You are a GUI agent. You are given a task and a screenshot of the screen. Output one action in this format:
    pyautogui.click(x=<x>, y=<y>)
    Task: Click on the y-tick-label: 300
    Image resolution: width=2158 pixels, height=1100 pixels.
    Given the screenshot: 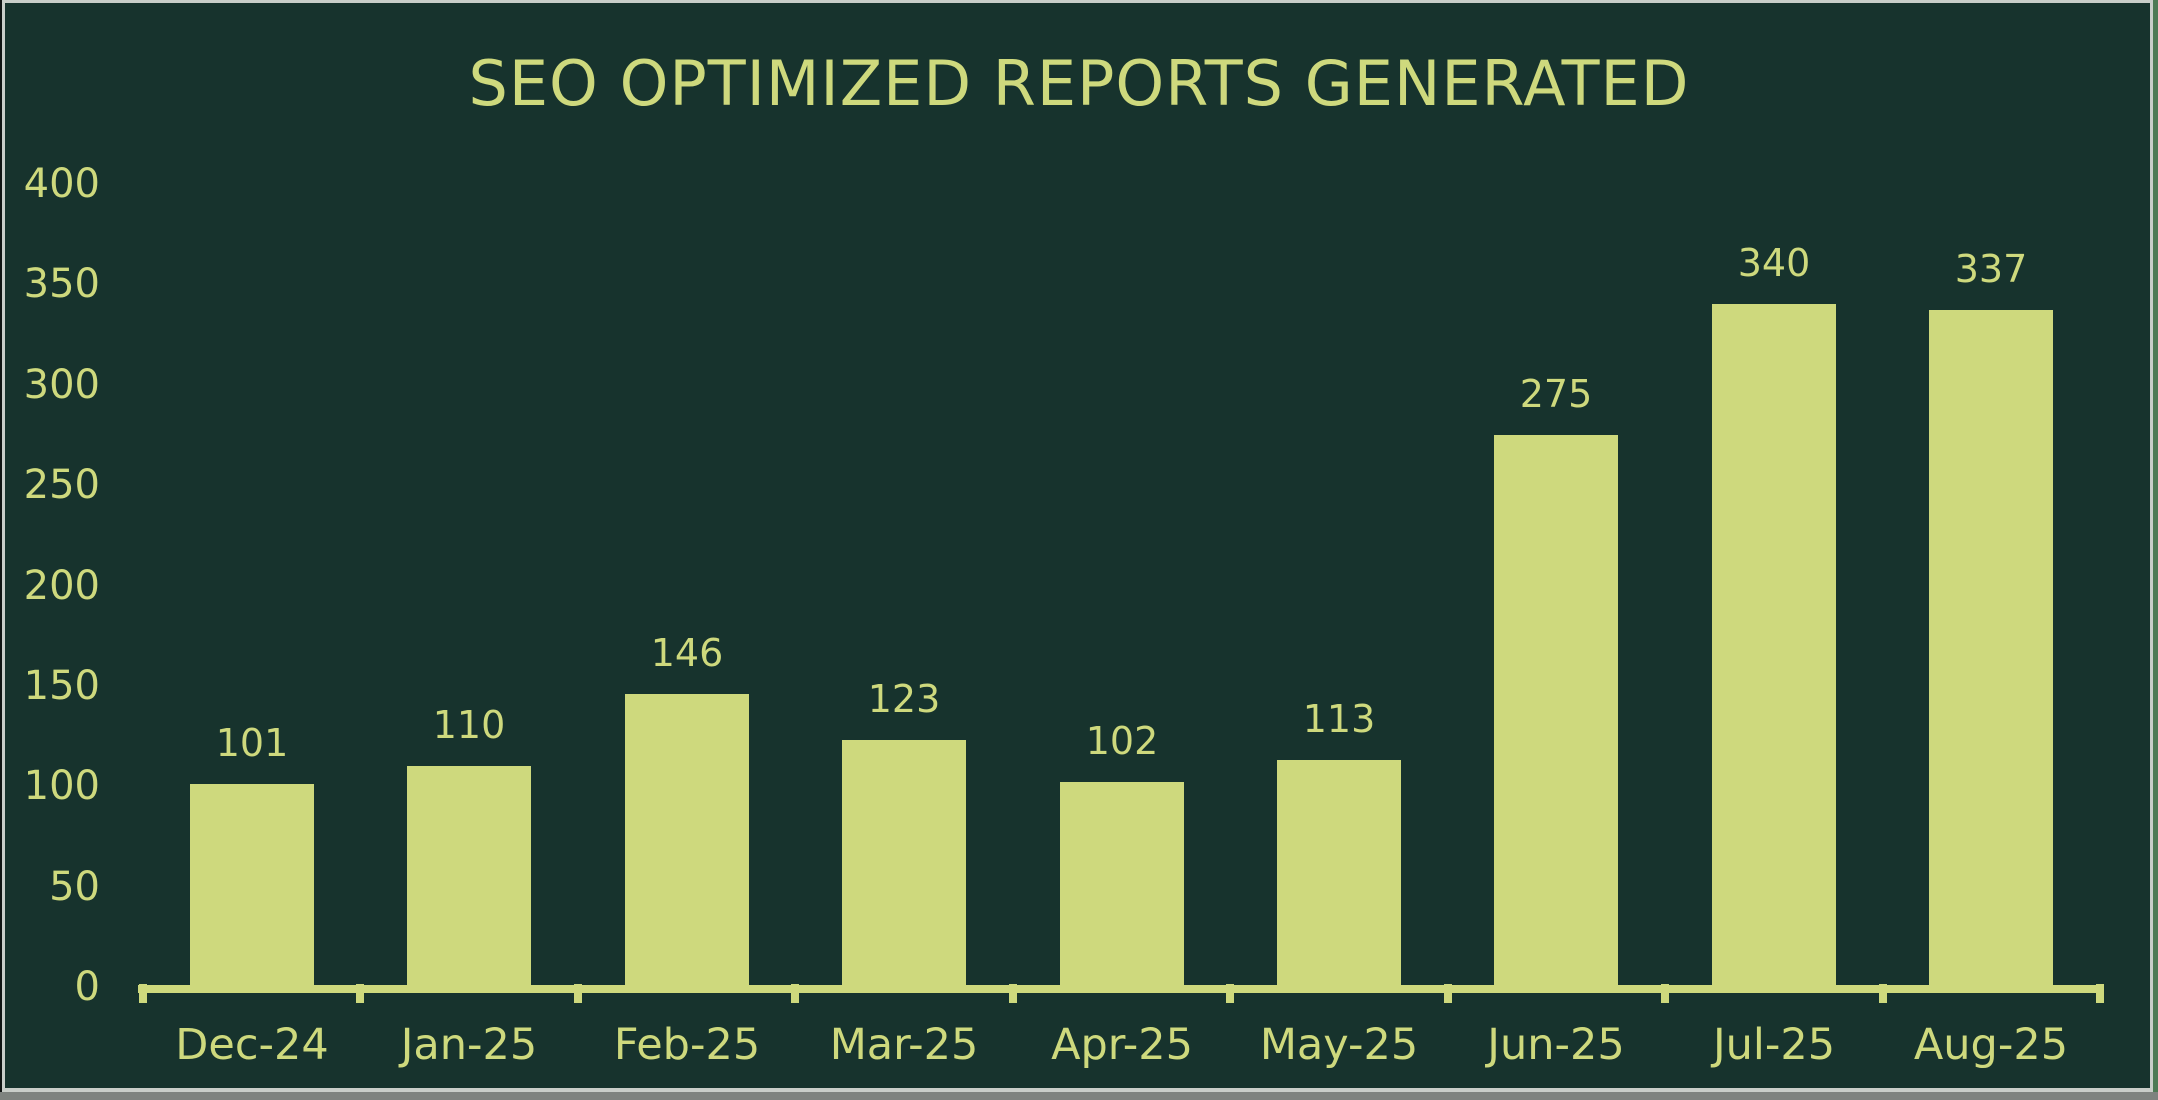 What is the action you would take?
    pyautogui.click(x=61, y=385)
    